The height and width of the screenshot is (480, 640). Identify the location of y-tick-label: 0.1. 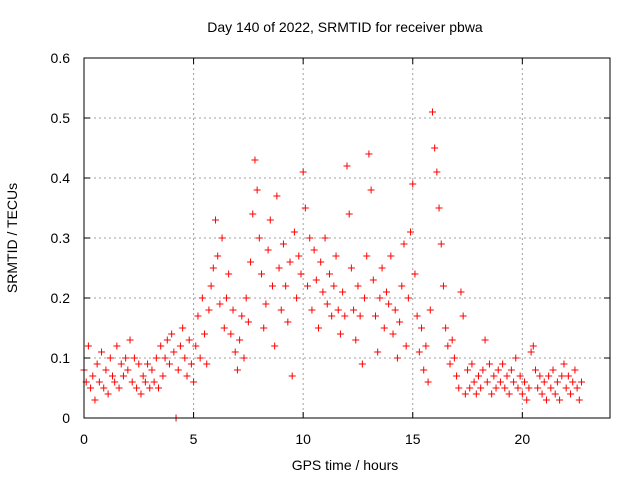
(61, 358).